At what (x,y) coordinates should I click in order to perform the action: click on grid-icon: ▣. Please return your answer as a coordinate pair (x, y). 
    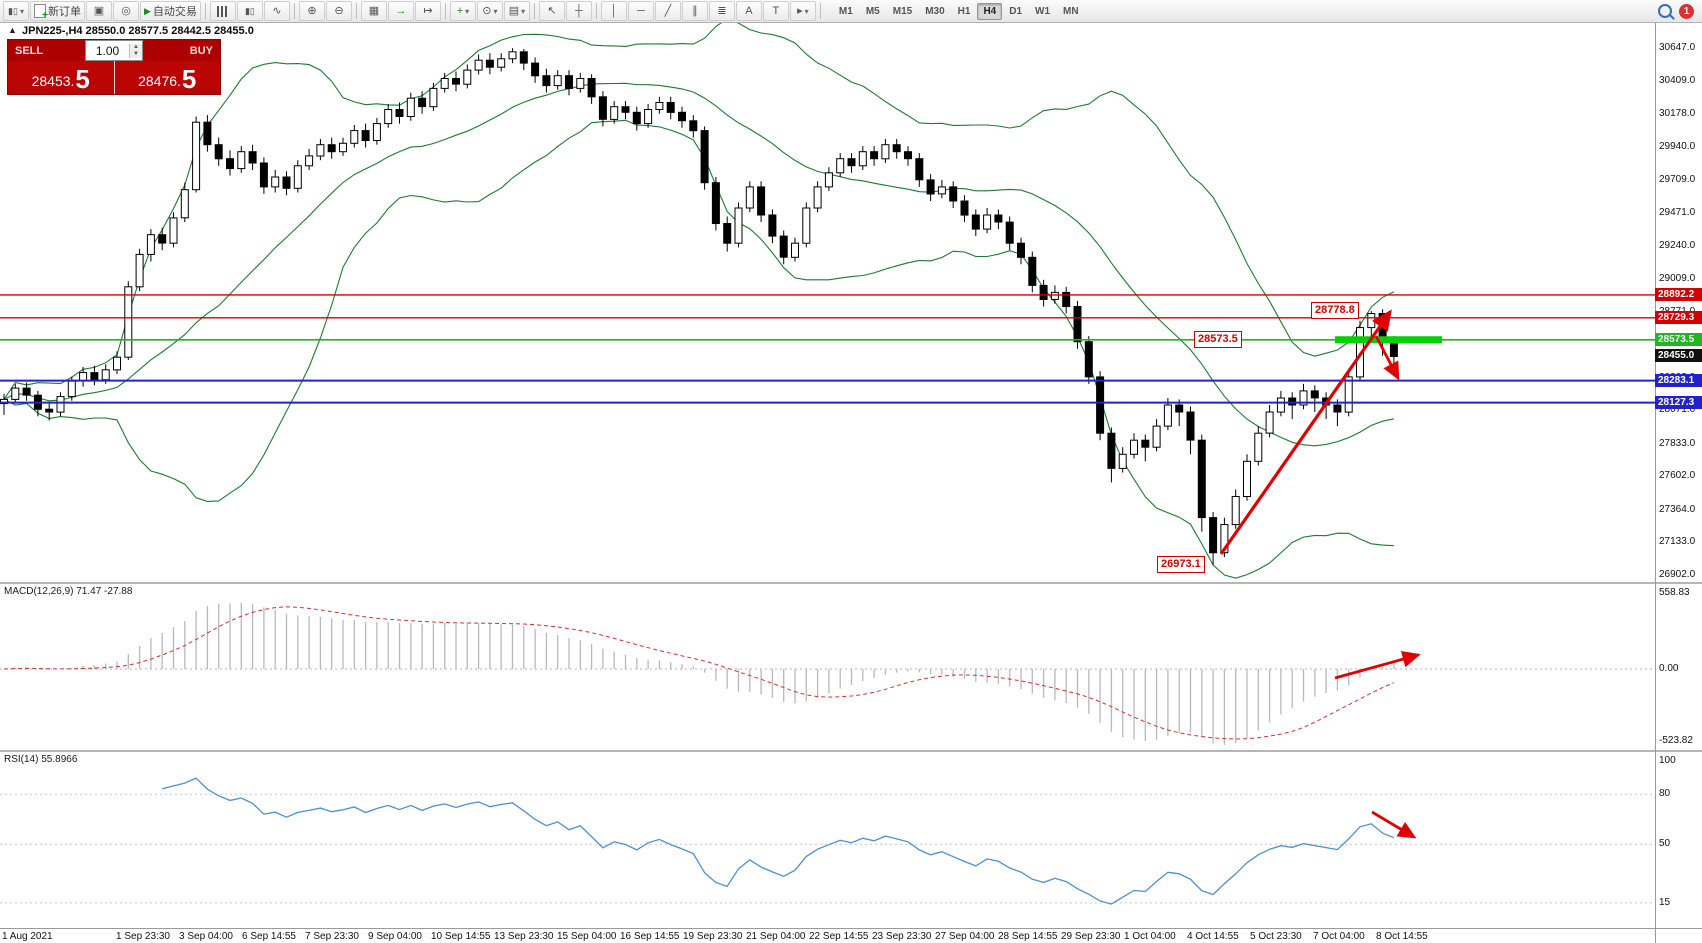
    Looking at the image, I should click on (99, 10).